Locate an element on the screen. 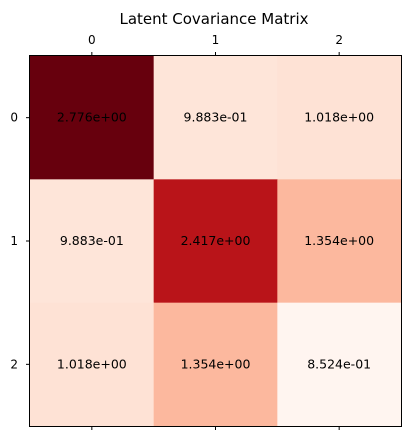 This screenshot has height=442, width=410. cell-value-label-1-2: 1.354e+00 is located at coordinates (339, 240).